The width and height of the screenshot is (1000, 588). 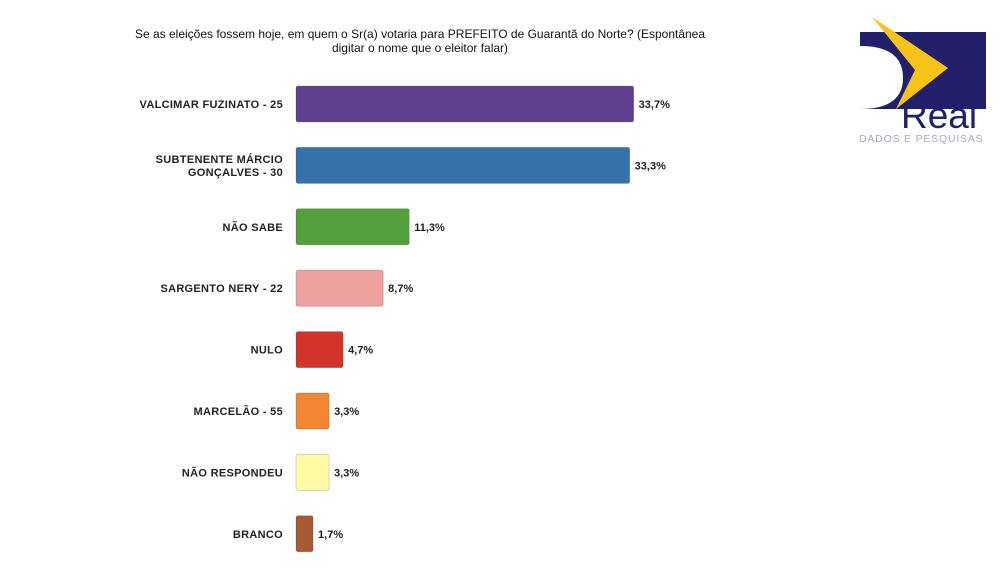 I want to click on value-label-5: 3,3%, so click(x=346, y=412).